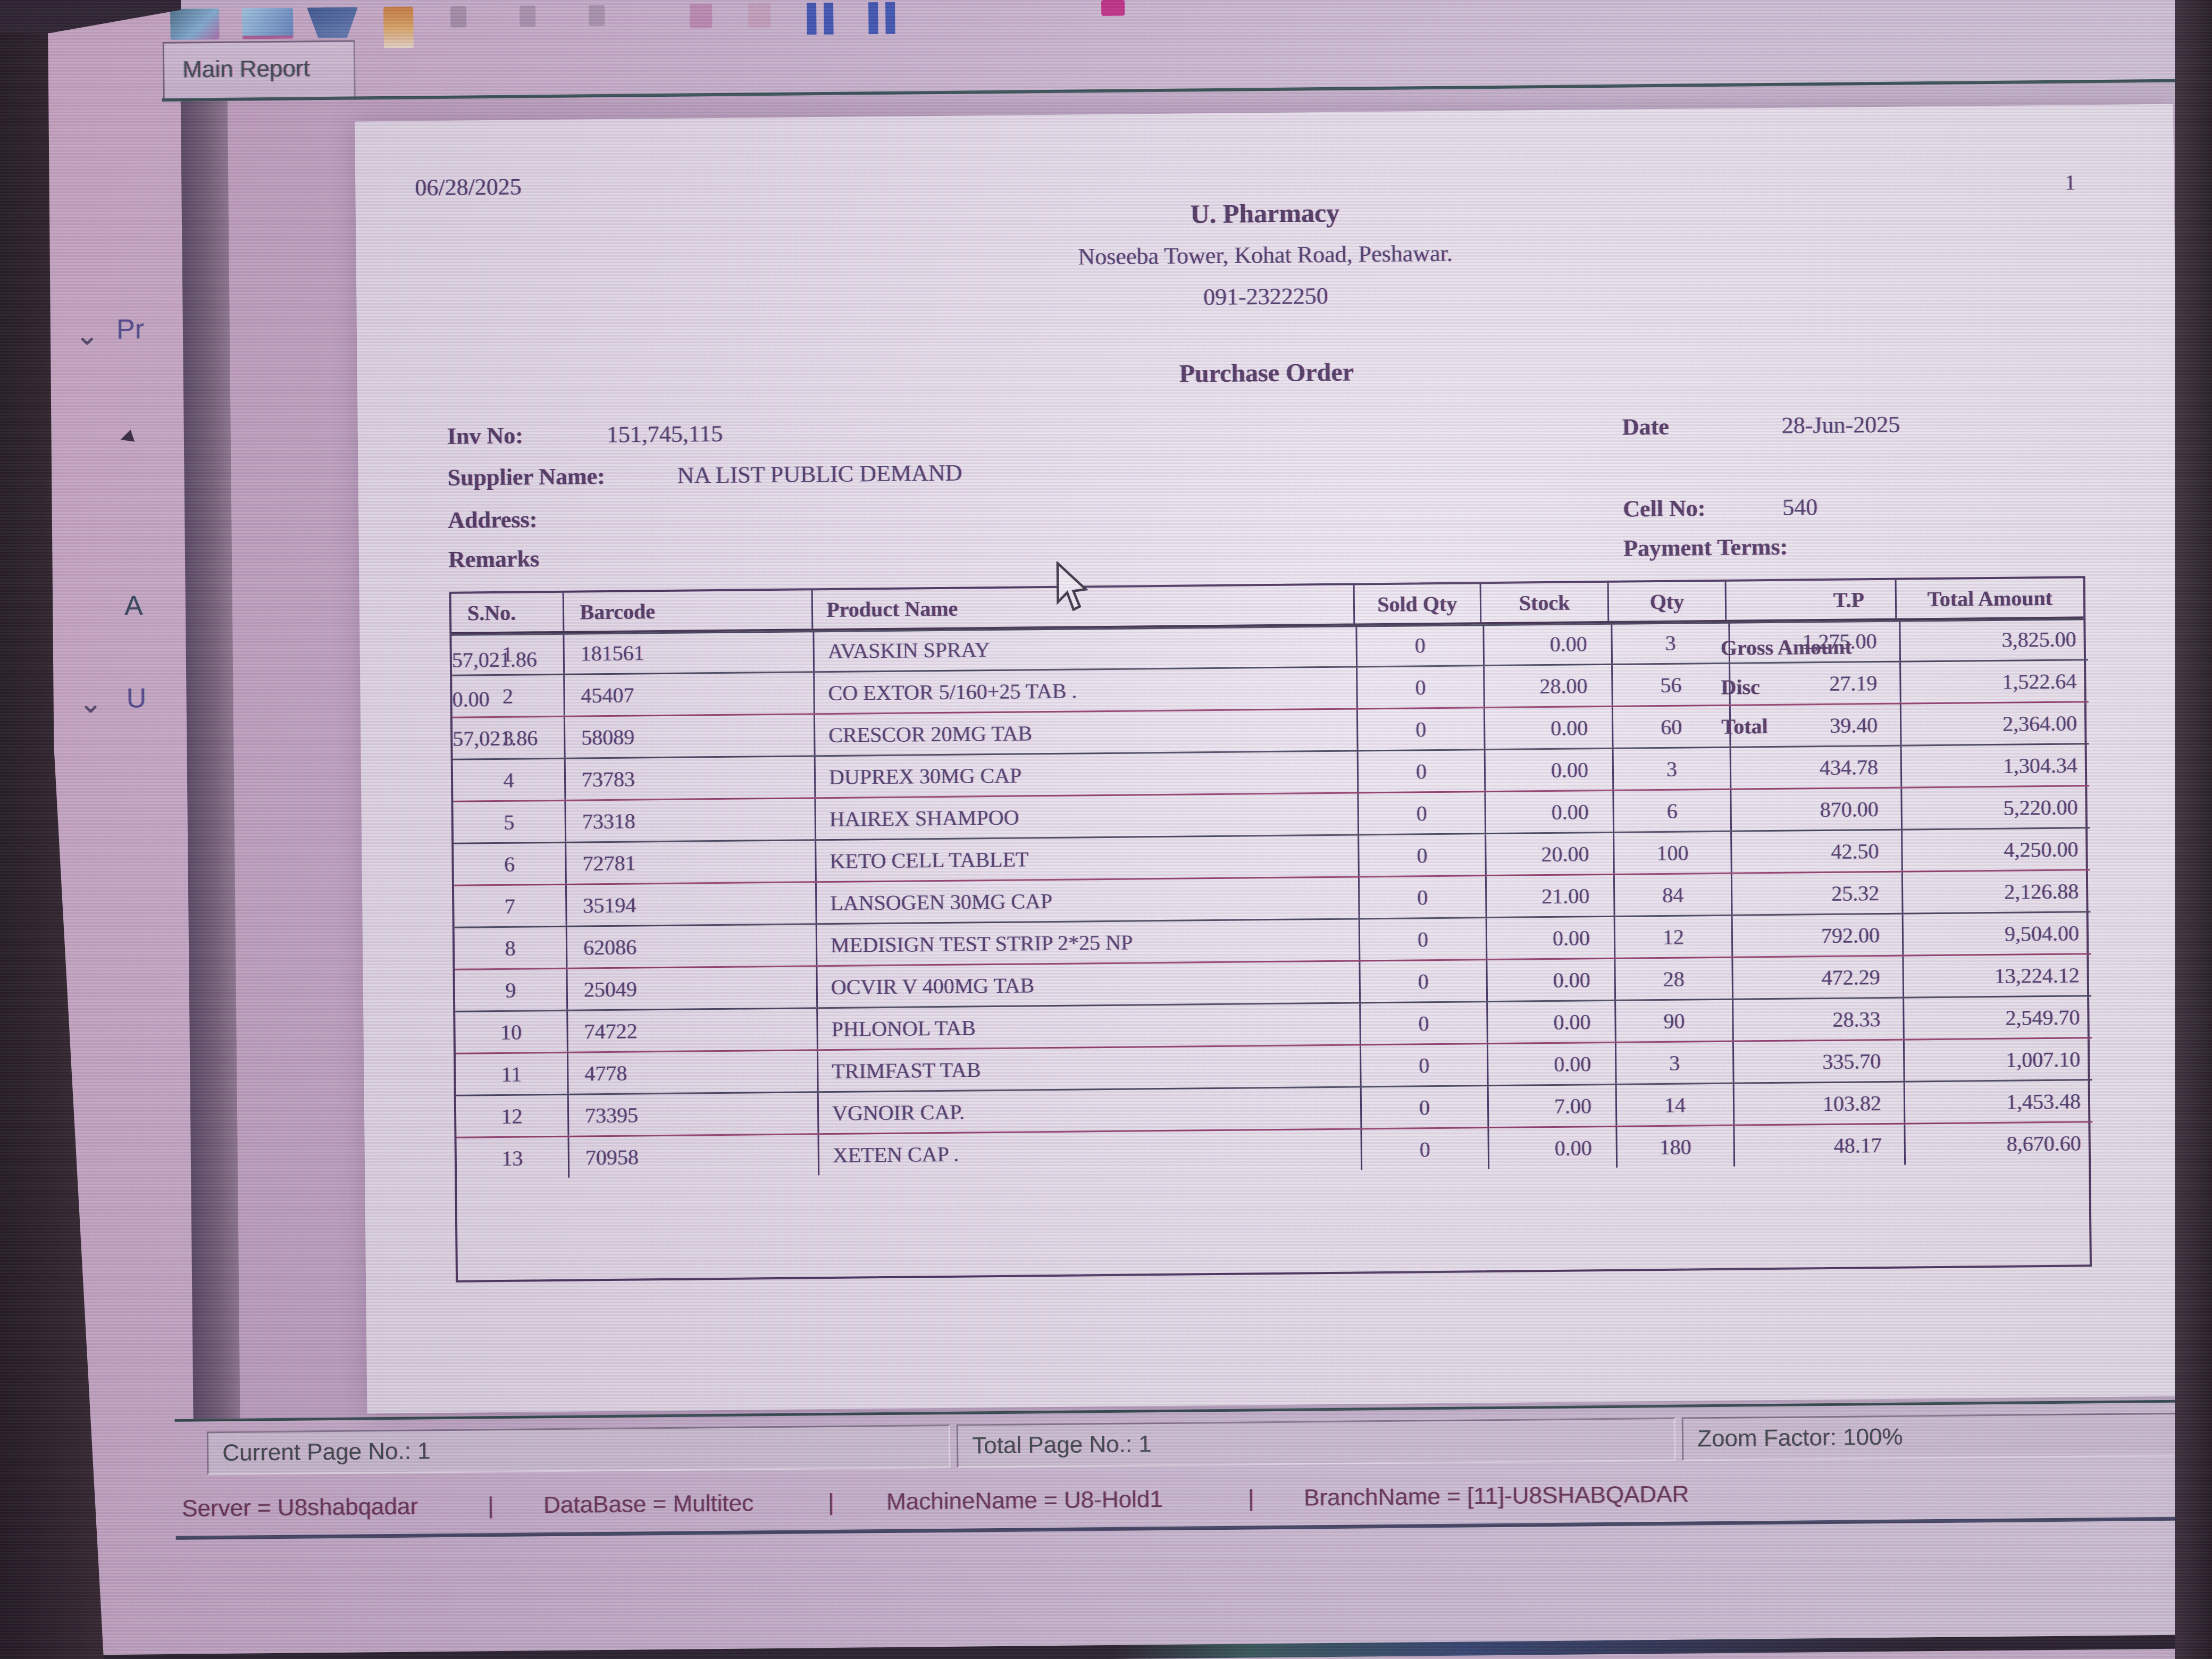  I want to click on pharmacy-phone: 091-2322250, so click(1265, 296).